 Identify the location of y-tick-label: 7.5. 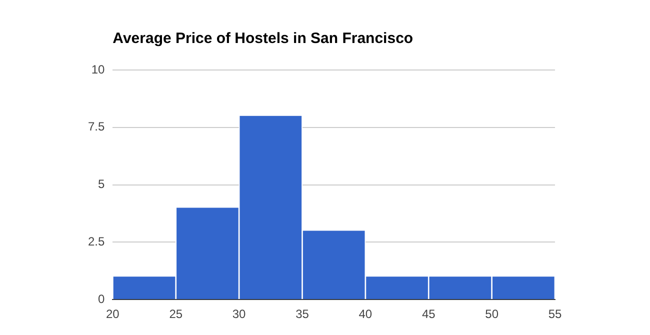
(96, 127).